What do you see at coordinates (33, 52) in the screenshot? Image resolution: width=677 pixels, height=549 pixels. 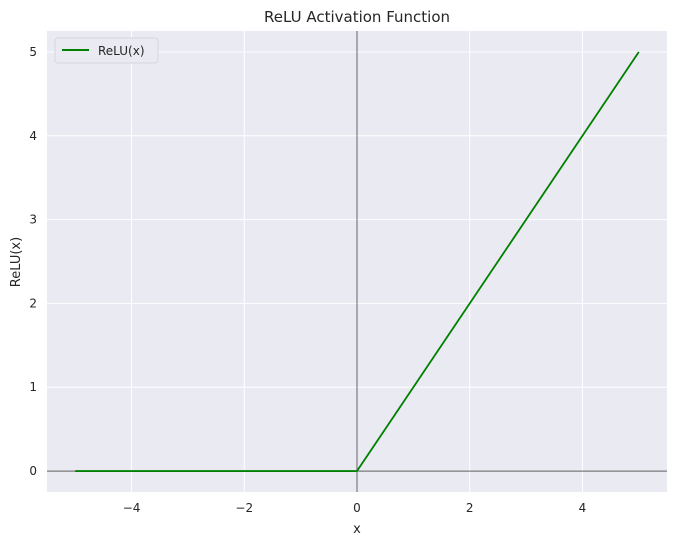 I see `y-tick-label: 5` at bounding box center [33, 52].